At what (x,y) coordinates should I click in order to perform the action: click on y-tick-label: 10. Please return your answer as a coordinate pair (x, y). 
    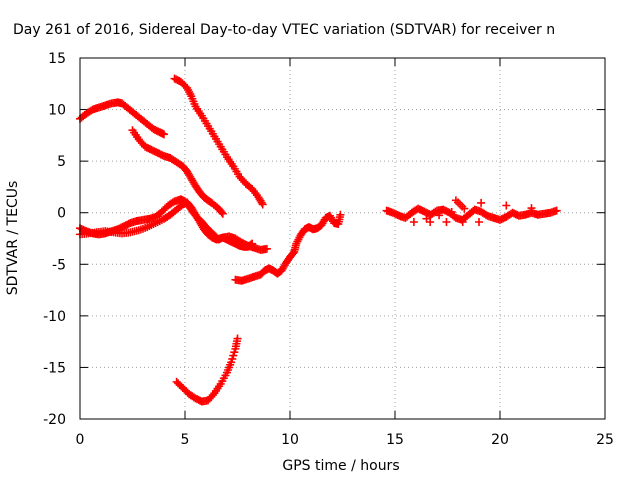
    Looking at the image, I should click on (57, 111).